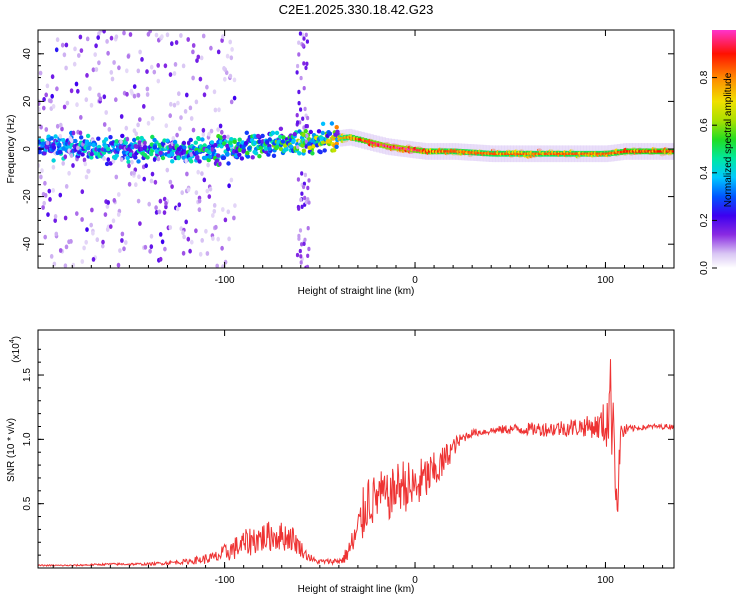  I want to click on heatmap-y-tick-label: 20, so click(27, 101).